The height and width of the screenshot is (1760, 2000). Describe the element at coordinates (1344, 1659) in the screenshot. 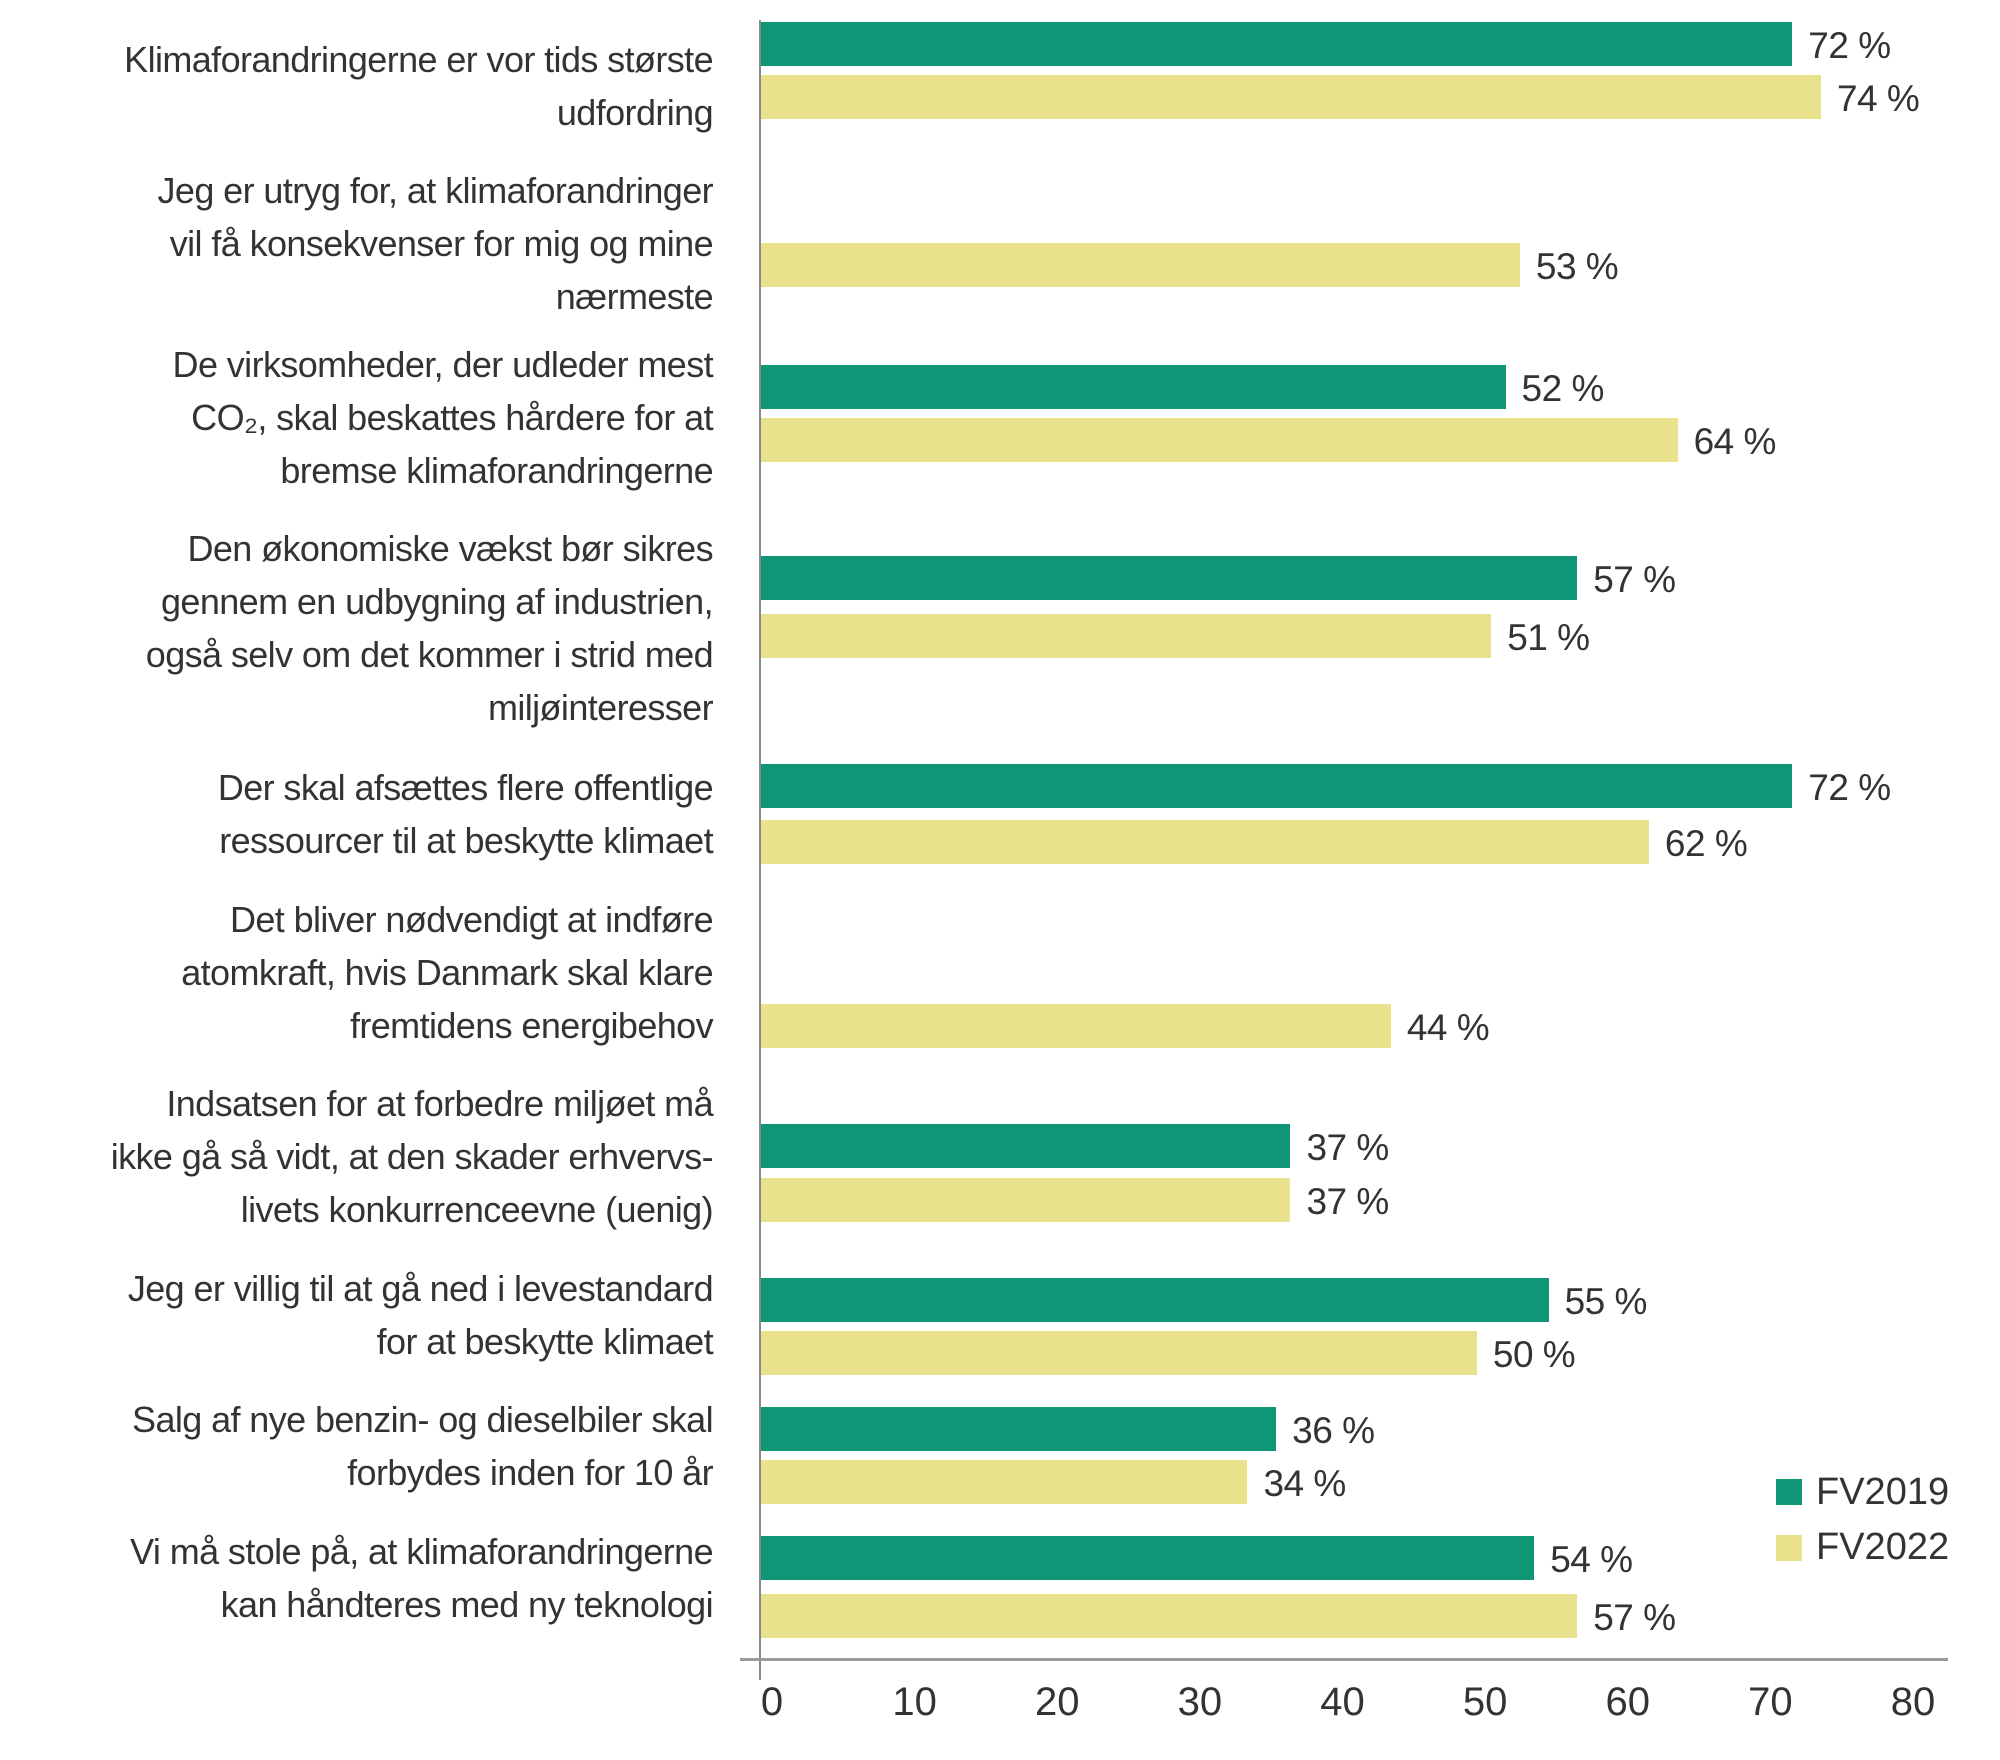

I see `x-axis-line` at that location.